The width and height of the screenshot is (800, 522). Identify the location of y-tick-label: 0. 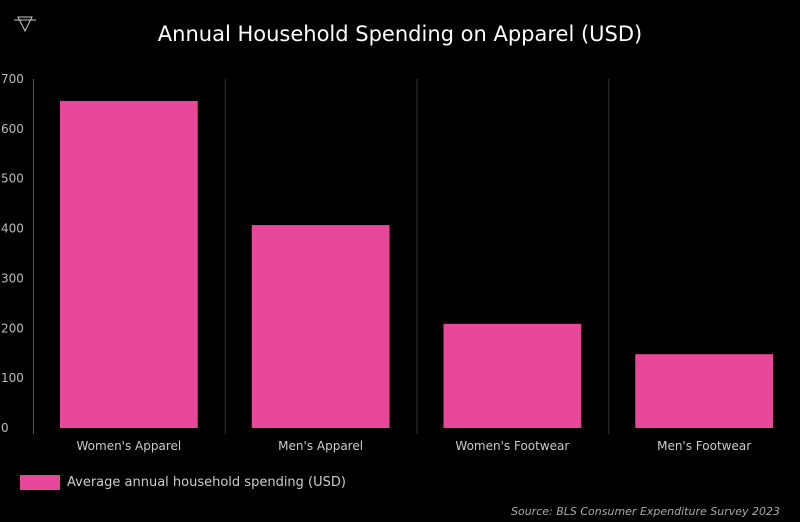
(5, 428).